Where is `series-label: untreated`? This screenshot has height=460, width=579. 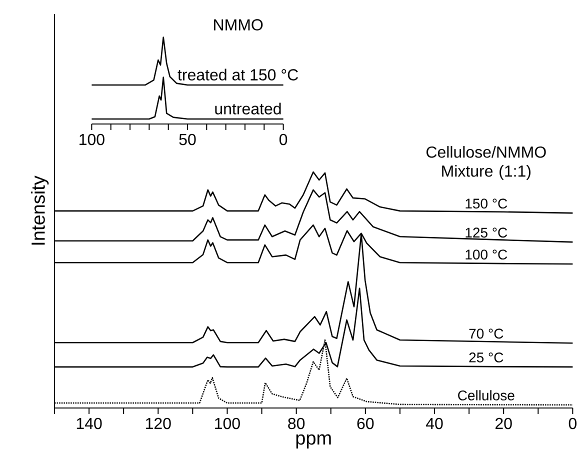
series-label: untreated is located at coordinates (248, 108).